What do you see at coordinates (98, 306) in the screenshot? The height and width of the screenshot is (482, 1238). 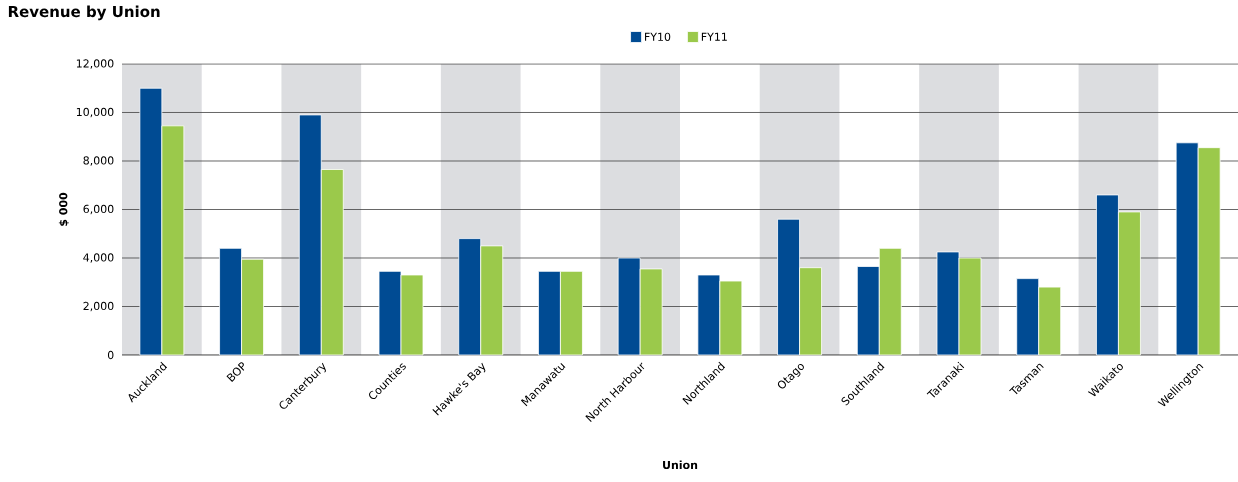 I see `y-tick-label: 2,000` at bounding box center [98, 306].